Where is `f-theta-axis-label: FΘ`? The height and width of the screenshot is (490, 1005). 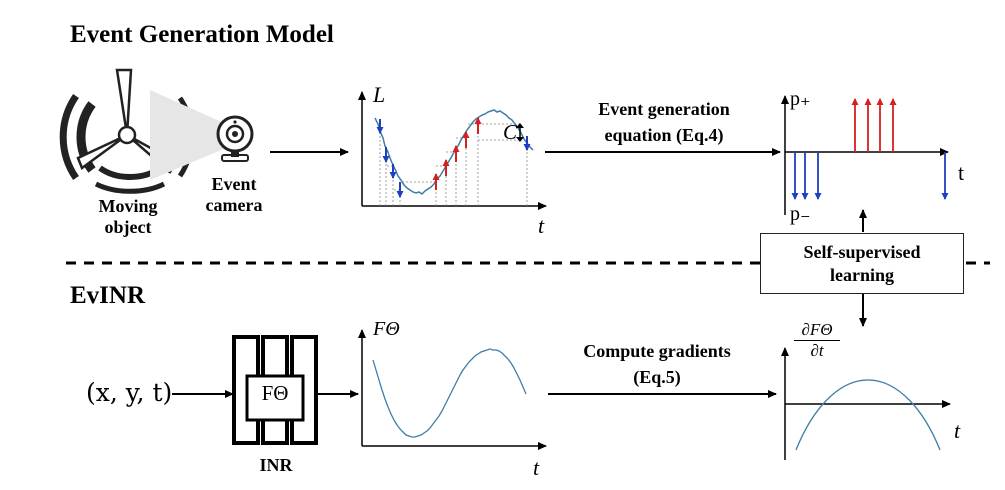 f-theta-axis-label: FΘ is located at coordinates (386, 329).